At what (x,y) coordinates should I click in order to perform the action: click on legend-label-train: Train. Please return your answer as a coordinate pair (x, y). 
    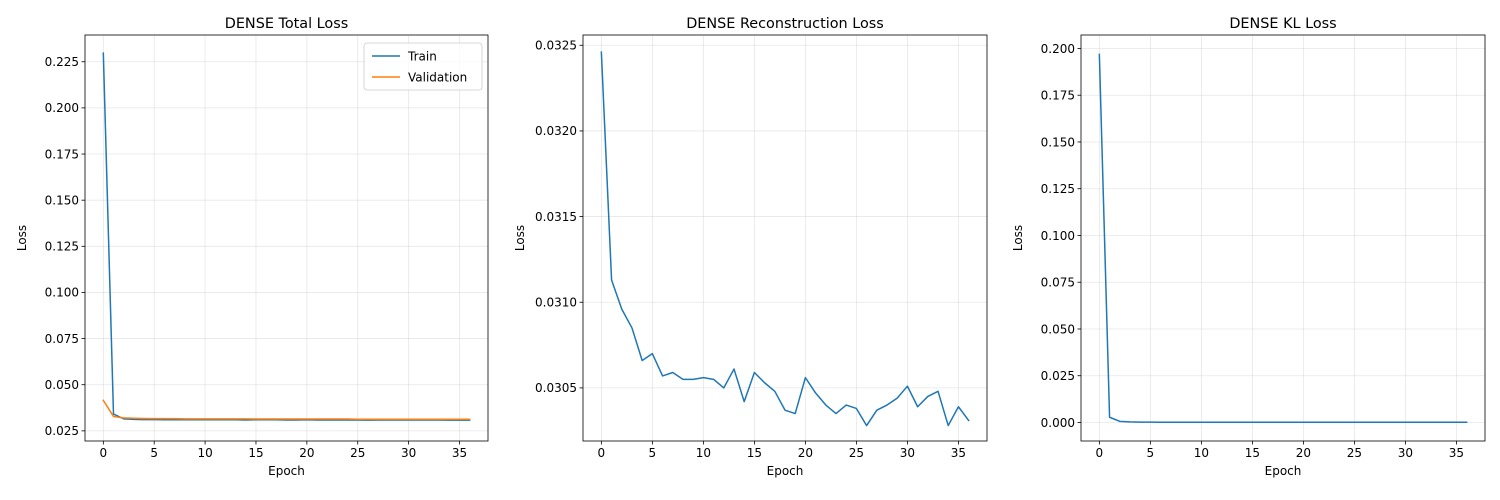
    Looking at the image, I should click on (422, 56).